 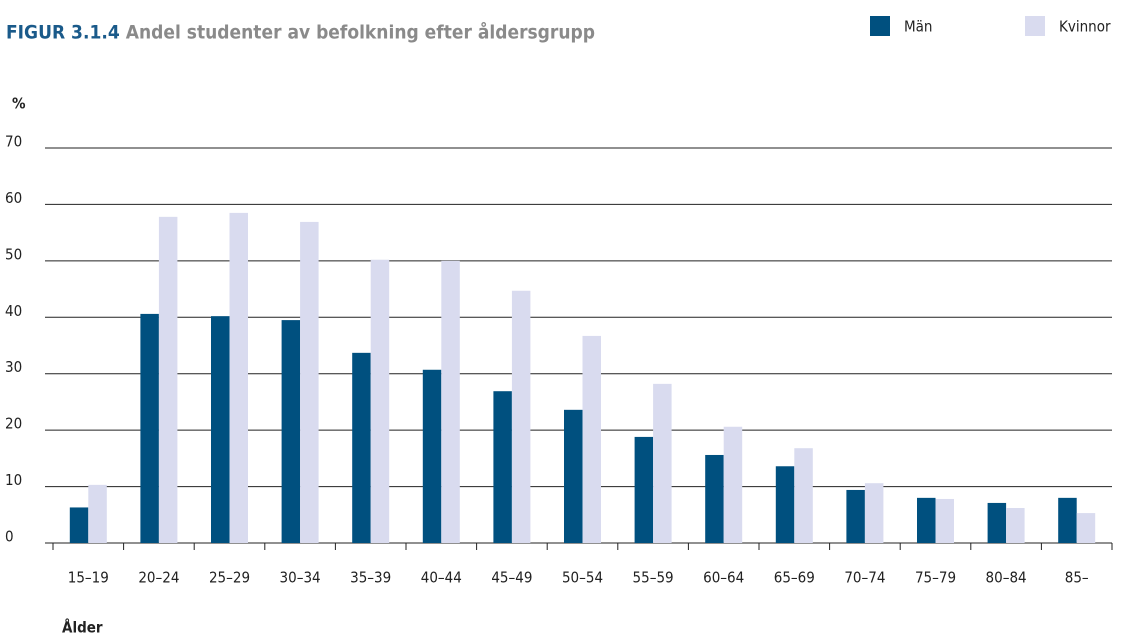 I want to click on y-tick-label: 20, so click(x=13, y=424).